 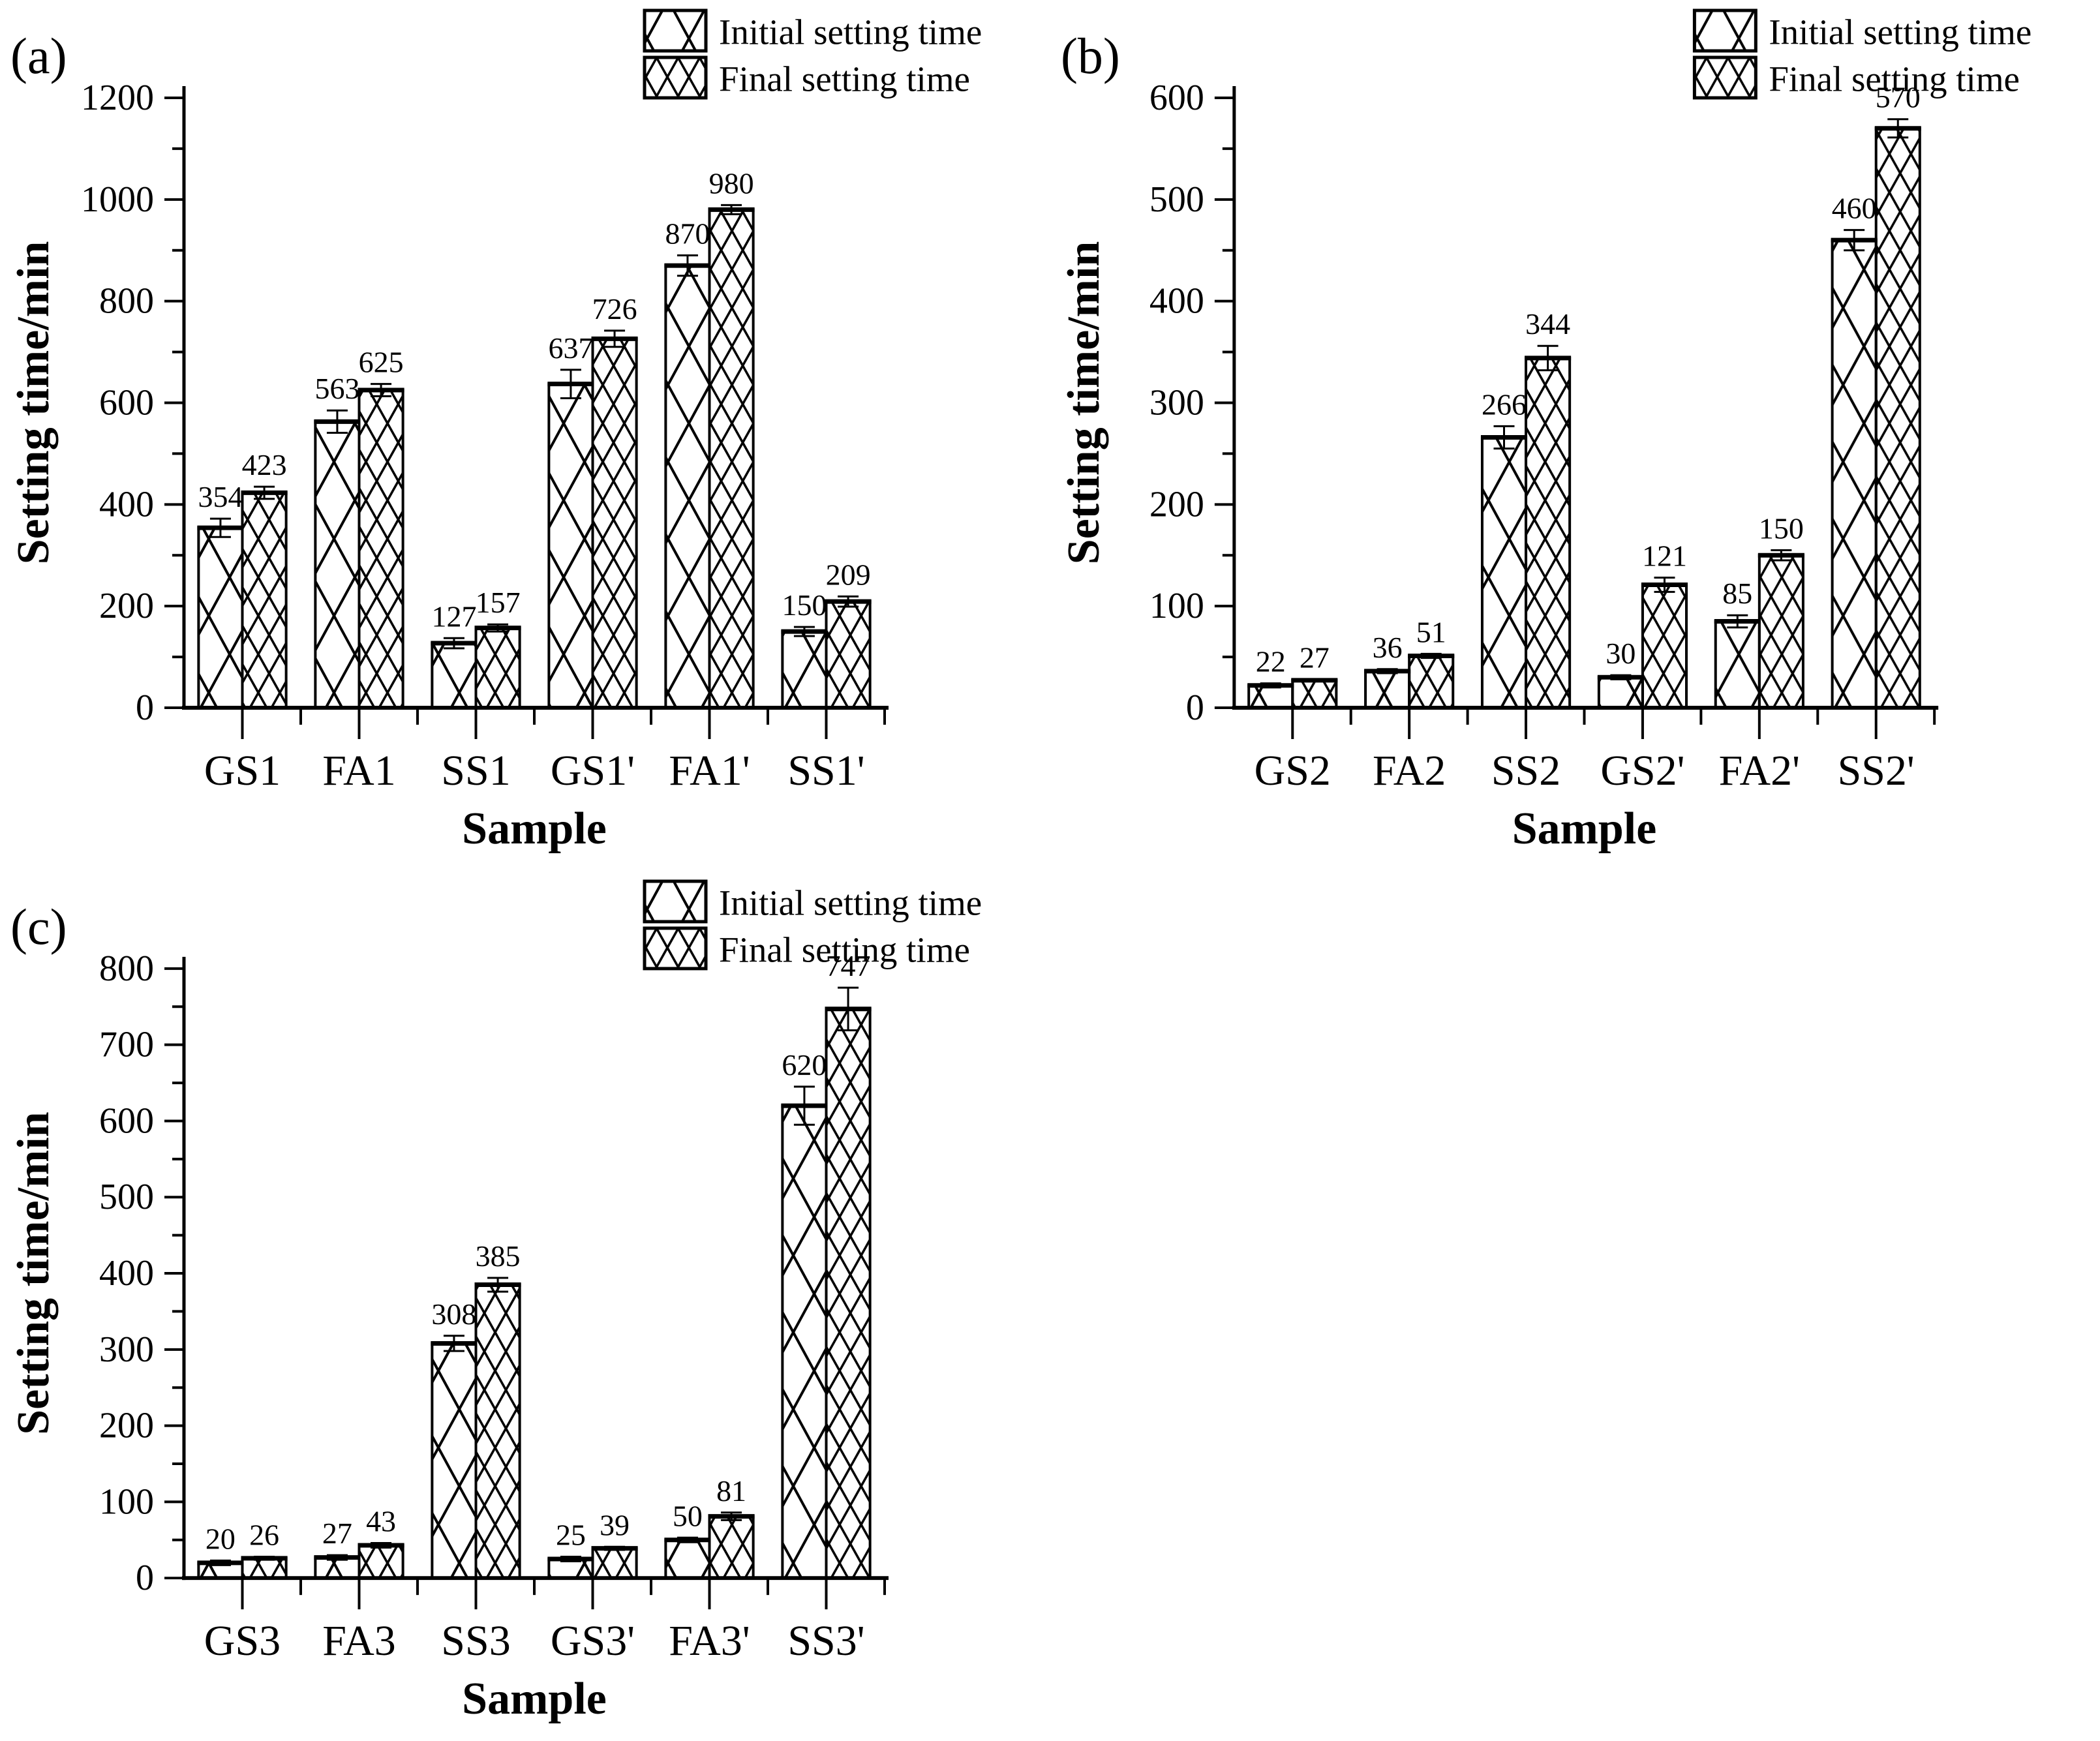 I want to click on value-label-final-GS1': 726, so click(x=614, y=308).